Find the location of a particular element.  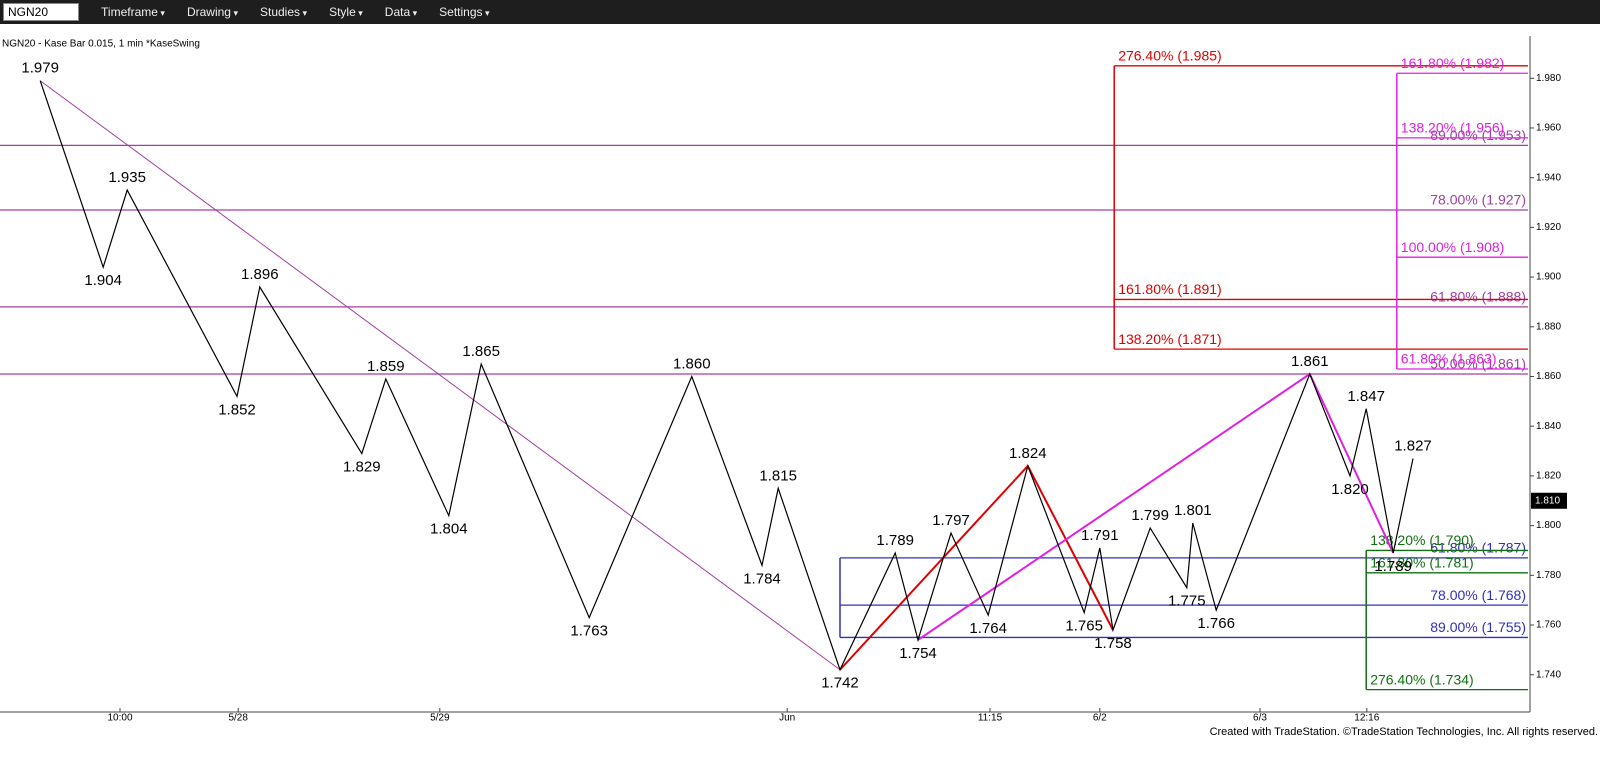

y-tick-label: 1.860 is located at coordinates (1548, 376).